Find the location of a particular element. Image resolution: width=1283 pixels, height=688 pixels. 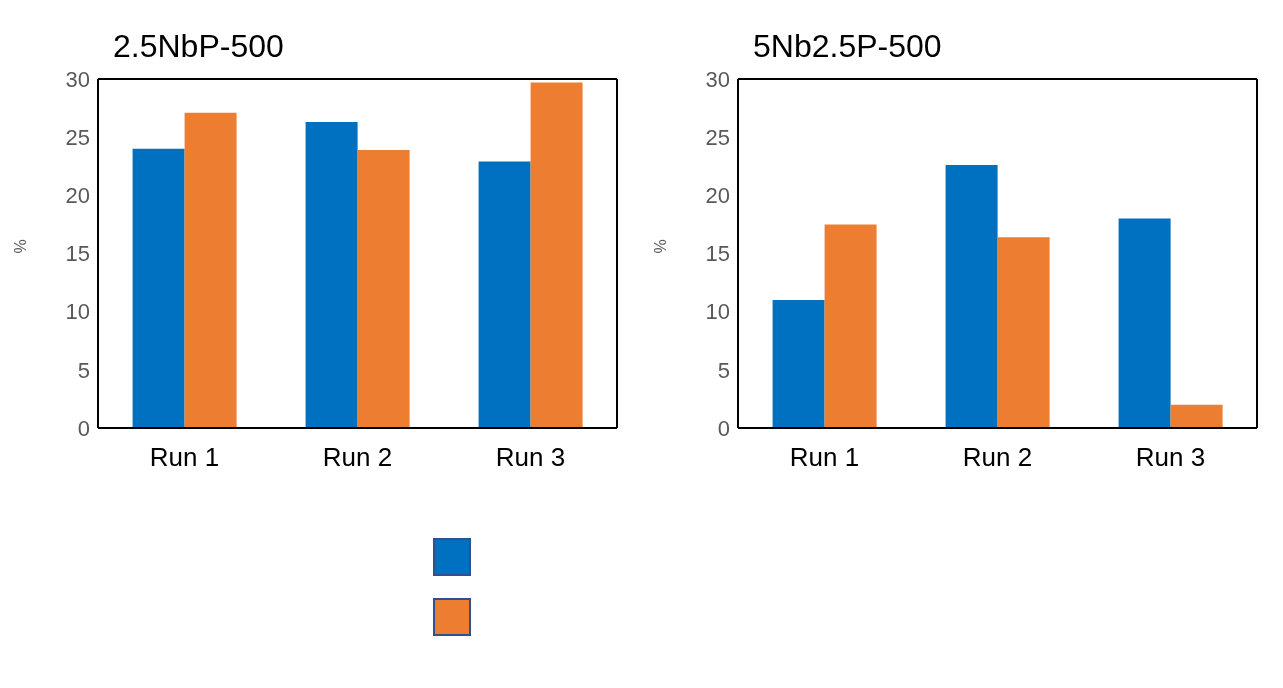

chart-title: 5Nb2.5P-500 is located at coordinates (847, 46).